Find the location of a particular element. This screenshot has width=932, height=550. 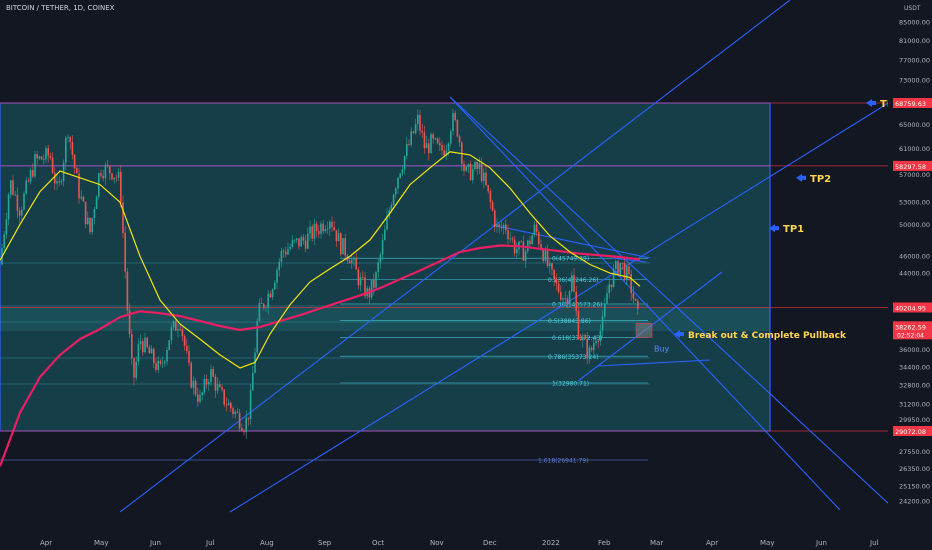

current-price-tag is located at coordinates (912, 330).